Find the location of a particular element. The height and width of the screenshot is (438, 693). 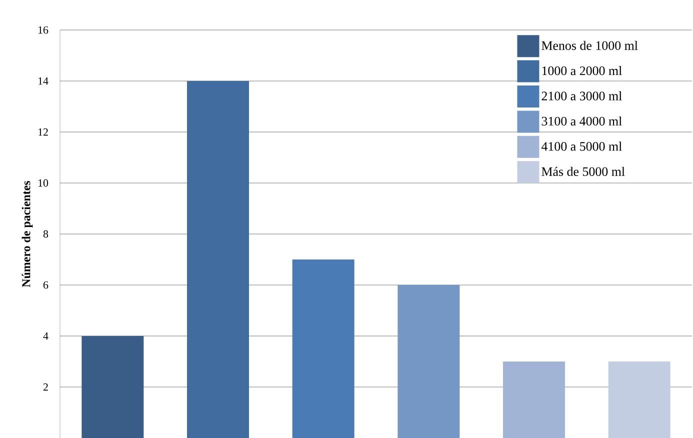

y-tick-label: 12 is located at coordinates (43, 132).